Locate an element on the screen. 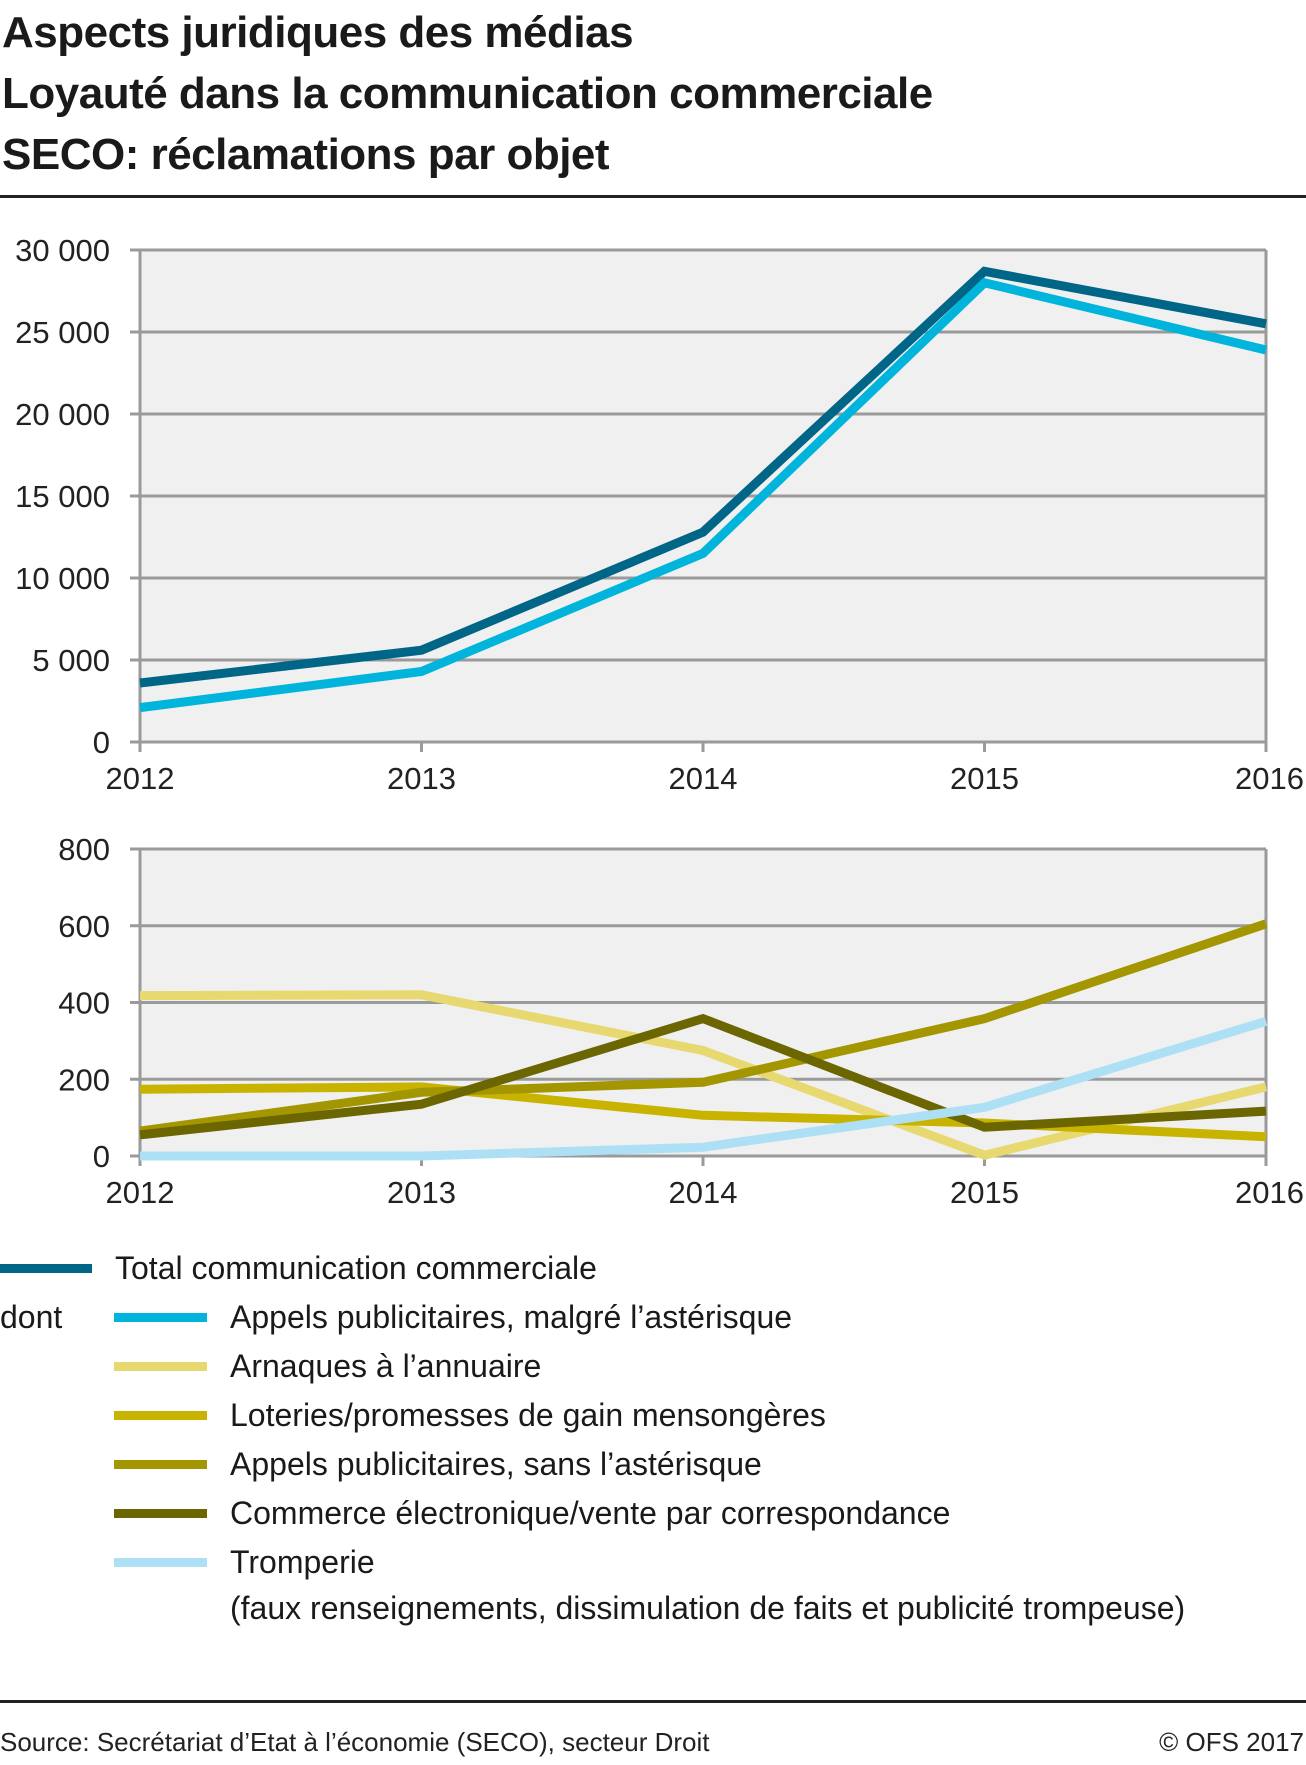 The width and height of the screenshot is (1306, 1765). title-divider is located at coordinates (653, 196).